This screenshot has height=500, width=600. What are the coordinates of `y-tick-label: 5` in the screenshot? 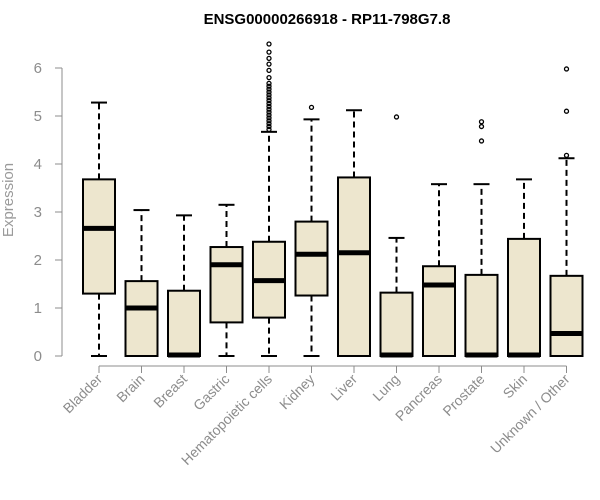 It's located at (38, 116).